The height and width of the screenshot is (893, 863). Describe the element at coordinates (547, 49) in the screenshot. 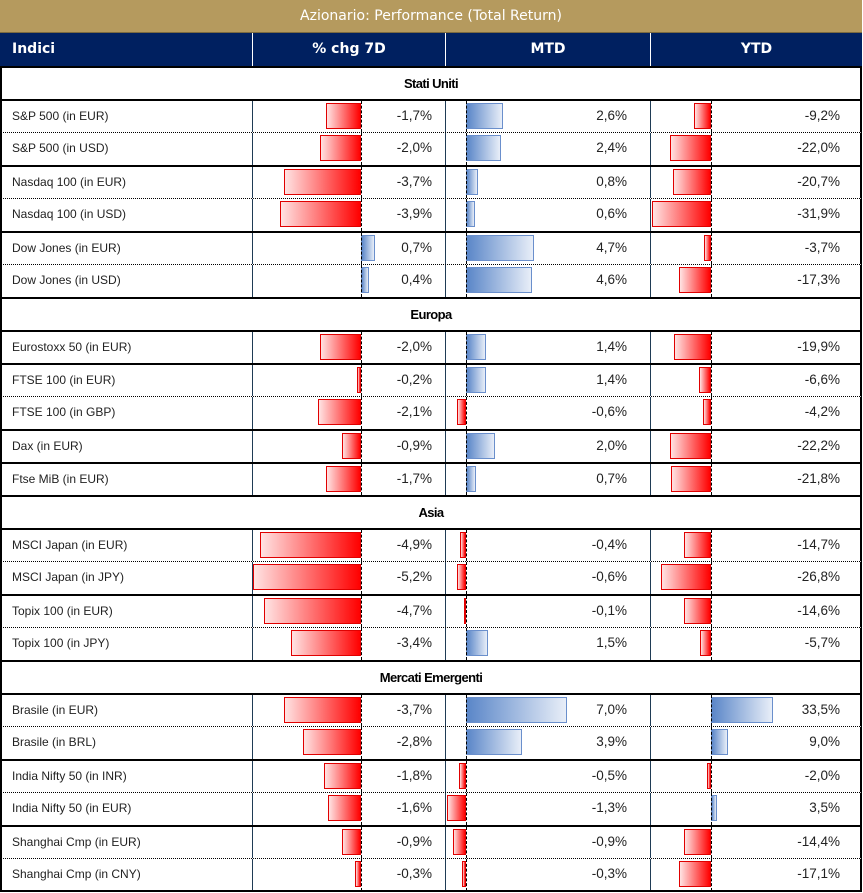

I see `header-mtd: MTD` at that location.